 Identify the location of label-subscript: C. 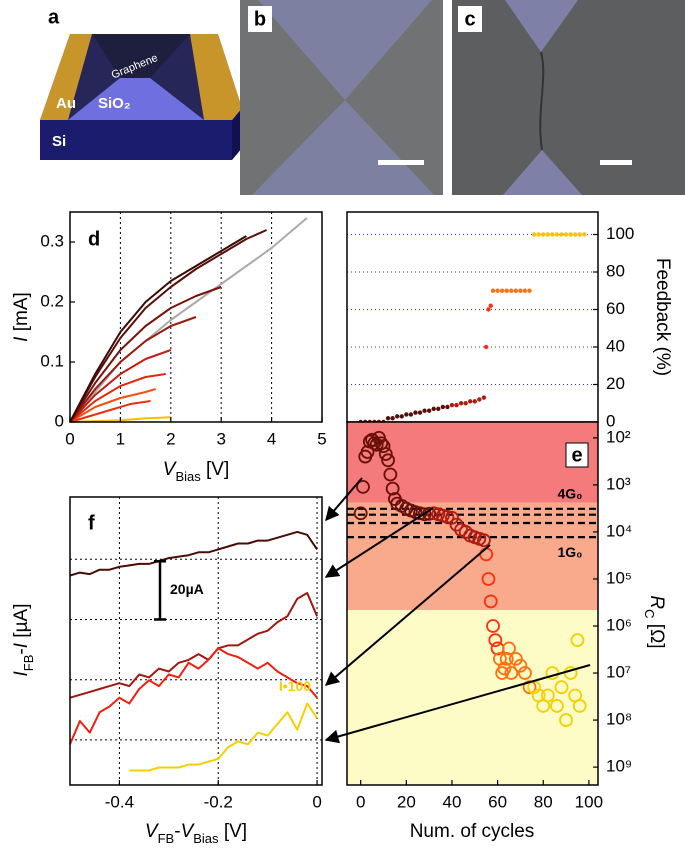
(649, 613).